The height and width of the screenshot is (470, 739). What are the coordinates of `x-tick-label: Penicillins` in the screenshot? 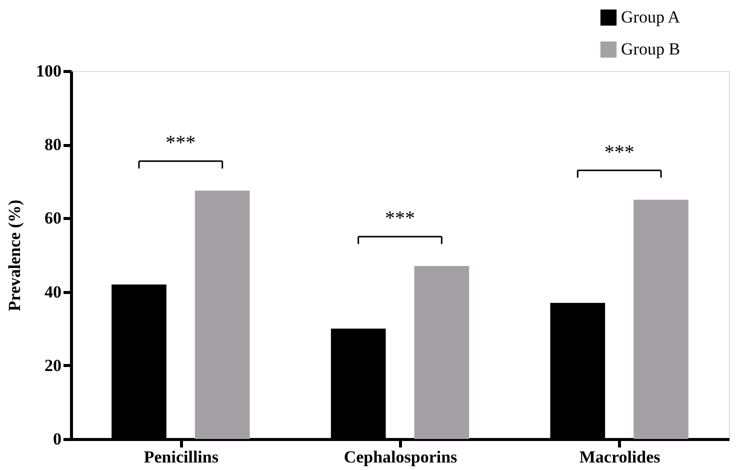 It's located at (181, 457).